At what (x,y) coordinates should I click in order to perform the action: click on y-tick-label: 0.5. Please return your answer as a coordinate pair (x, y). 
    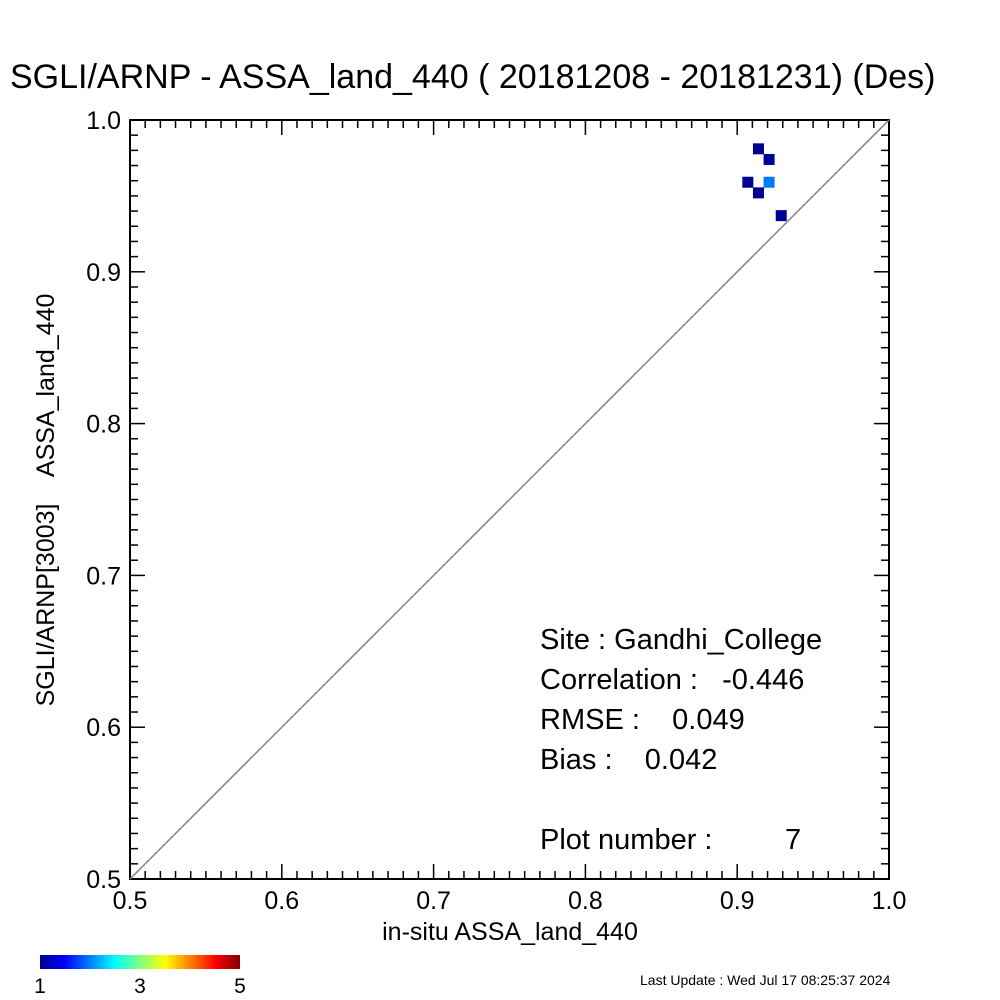
    Looking at the image, I should click on (103, 880).